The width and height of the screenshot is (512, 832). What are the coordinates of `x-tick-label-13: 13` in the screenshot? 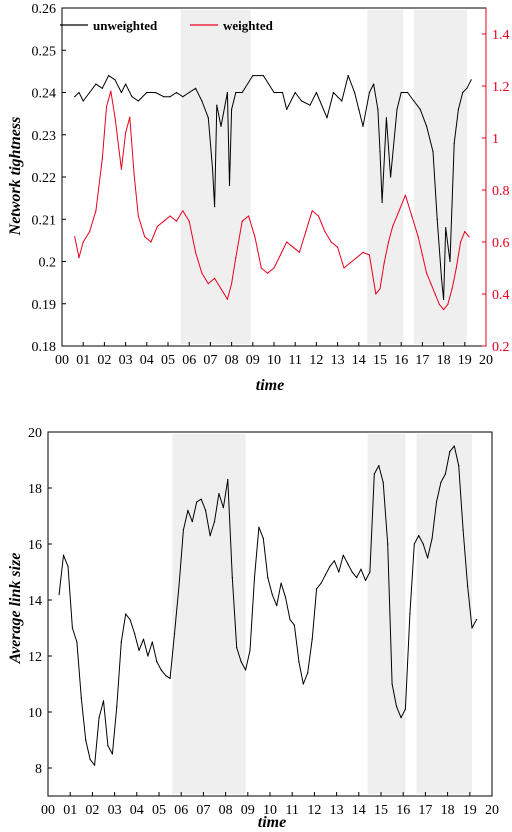 It's located at (338, 360).